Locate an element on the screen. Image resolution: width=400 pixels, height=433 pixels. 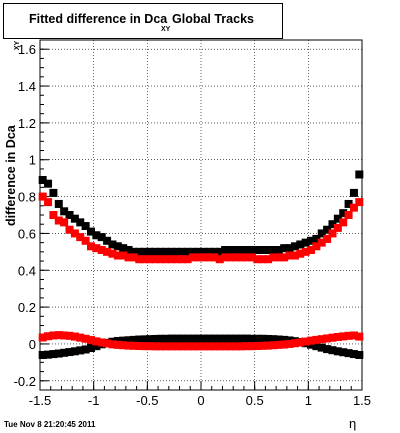
y-tick-label: 0.8 is located at coordinates (27, 197).